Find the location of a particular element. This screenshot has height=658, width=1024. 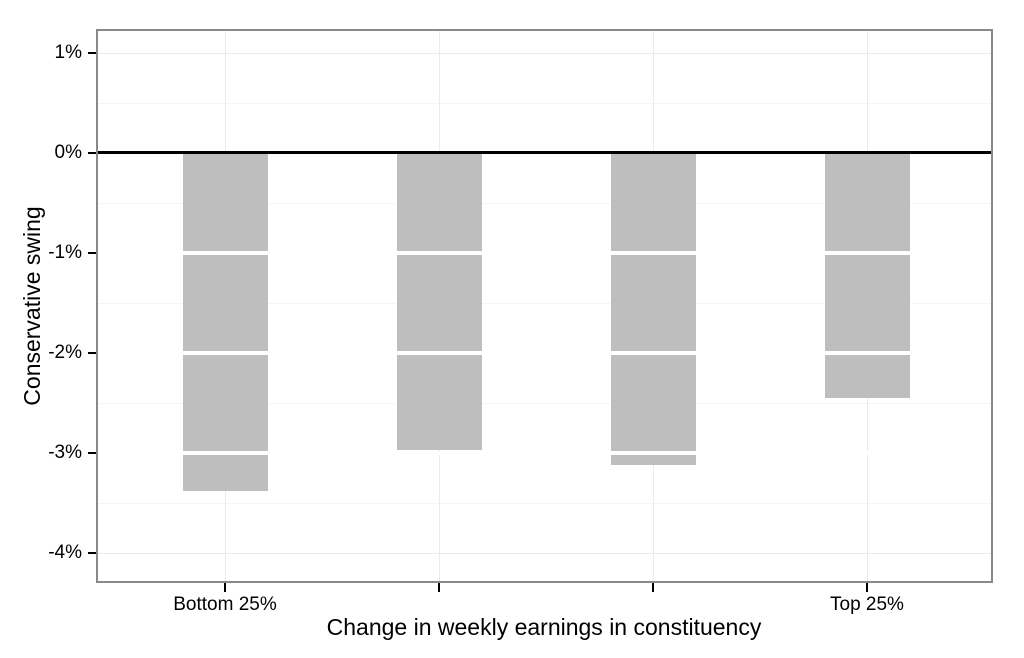

x-axis-tick-label: Bottom 25% is located at coordinates (225, 604).